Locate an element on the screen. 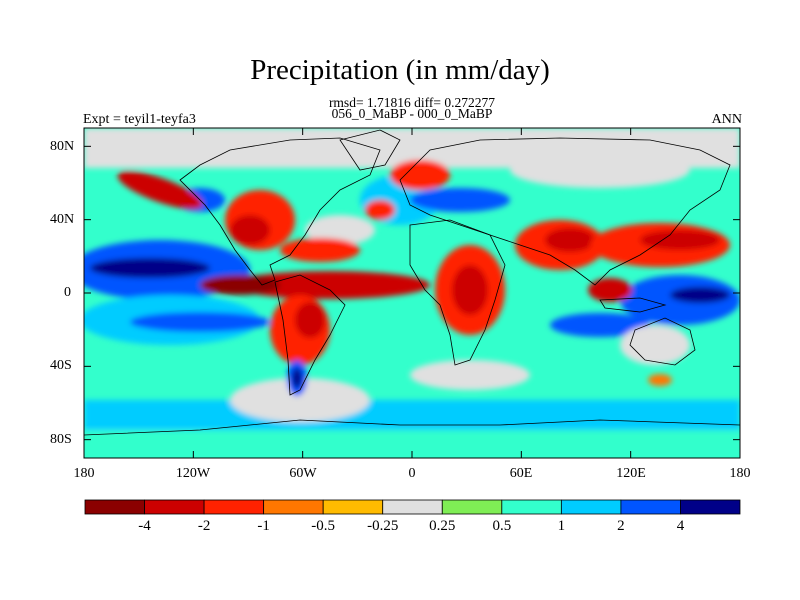  stats-line: rmsd= 1.71816 diff= 0.272277 is located at coordinates (412, 102).